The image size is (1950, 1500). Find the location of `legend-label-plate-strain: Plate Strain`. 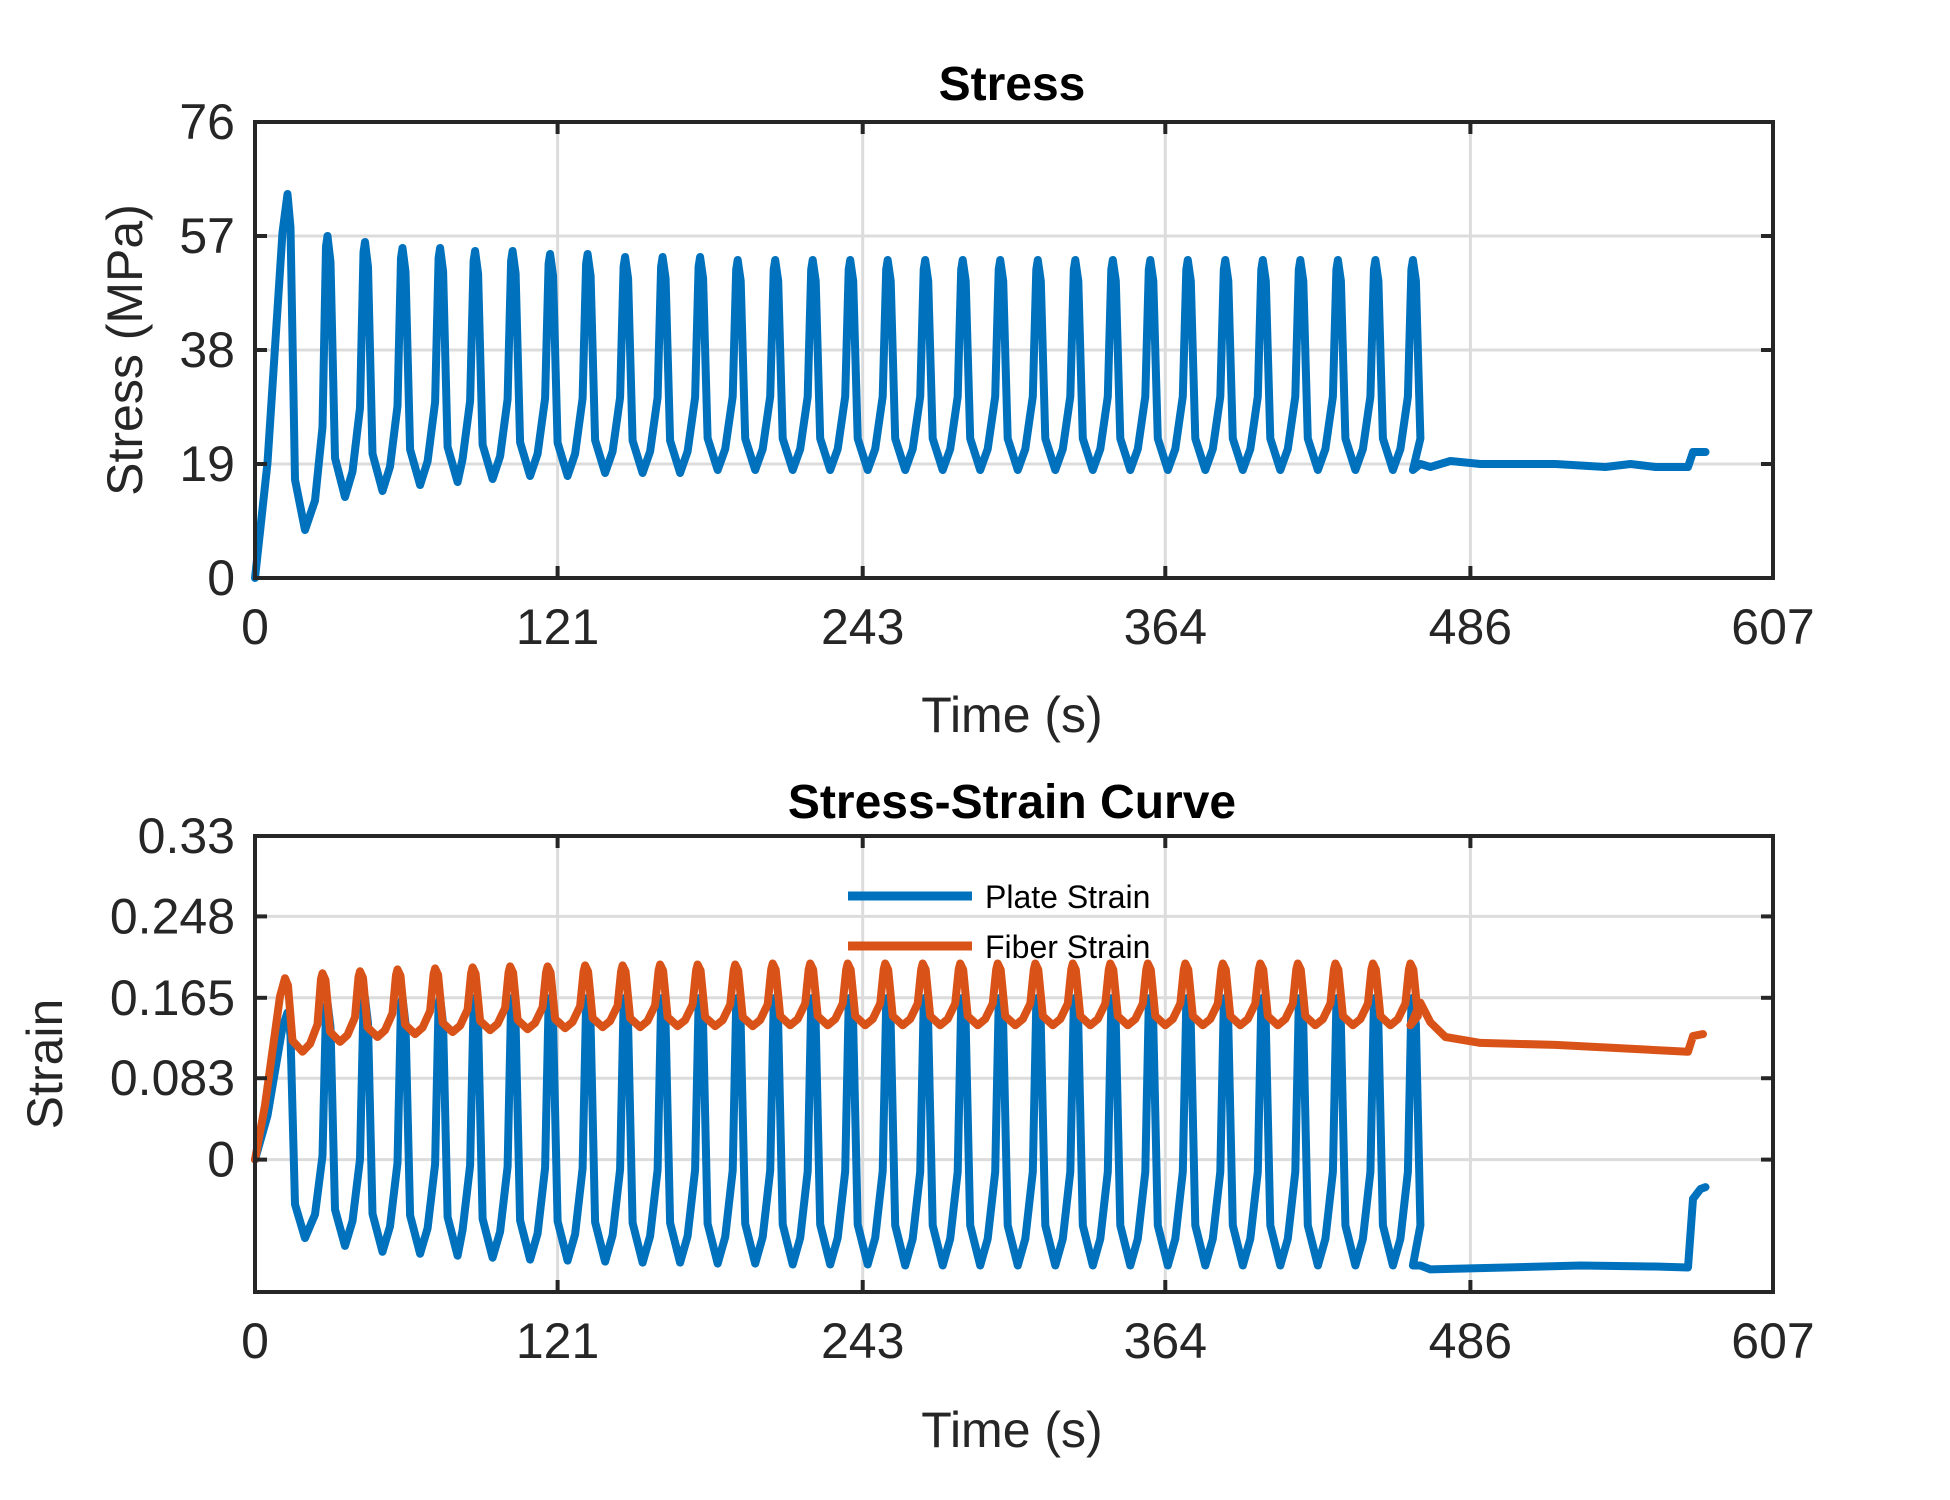

legend-label-plate-strain: Plate Strain is located at coordinates (1067, 897).